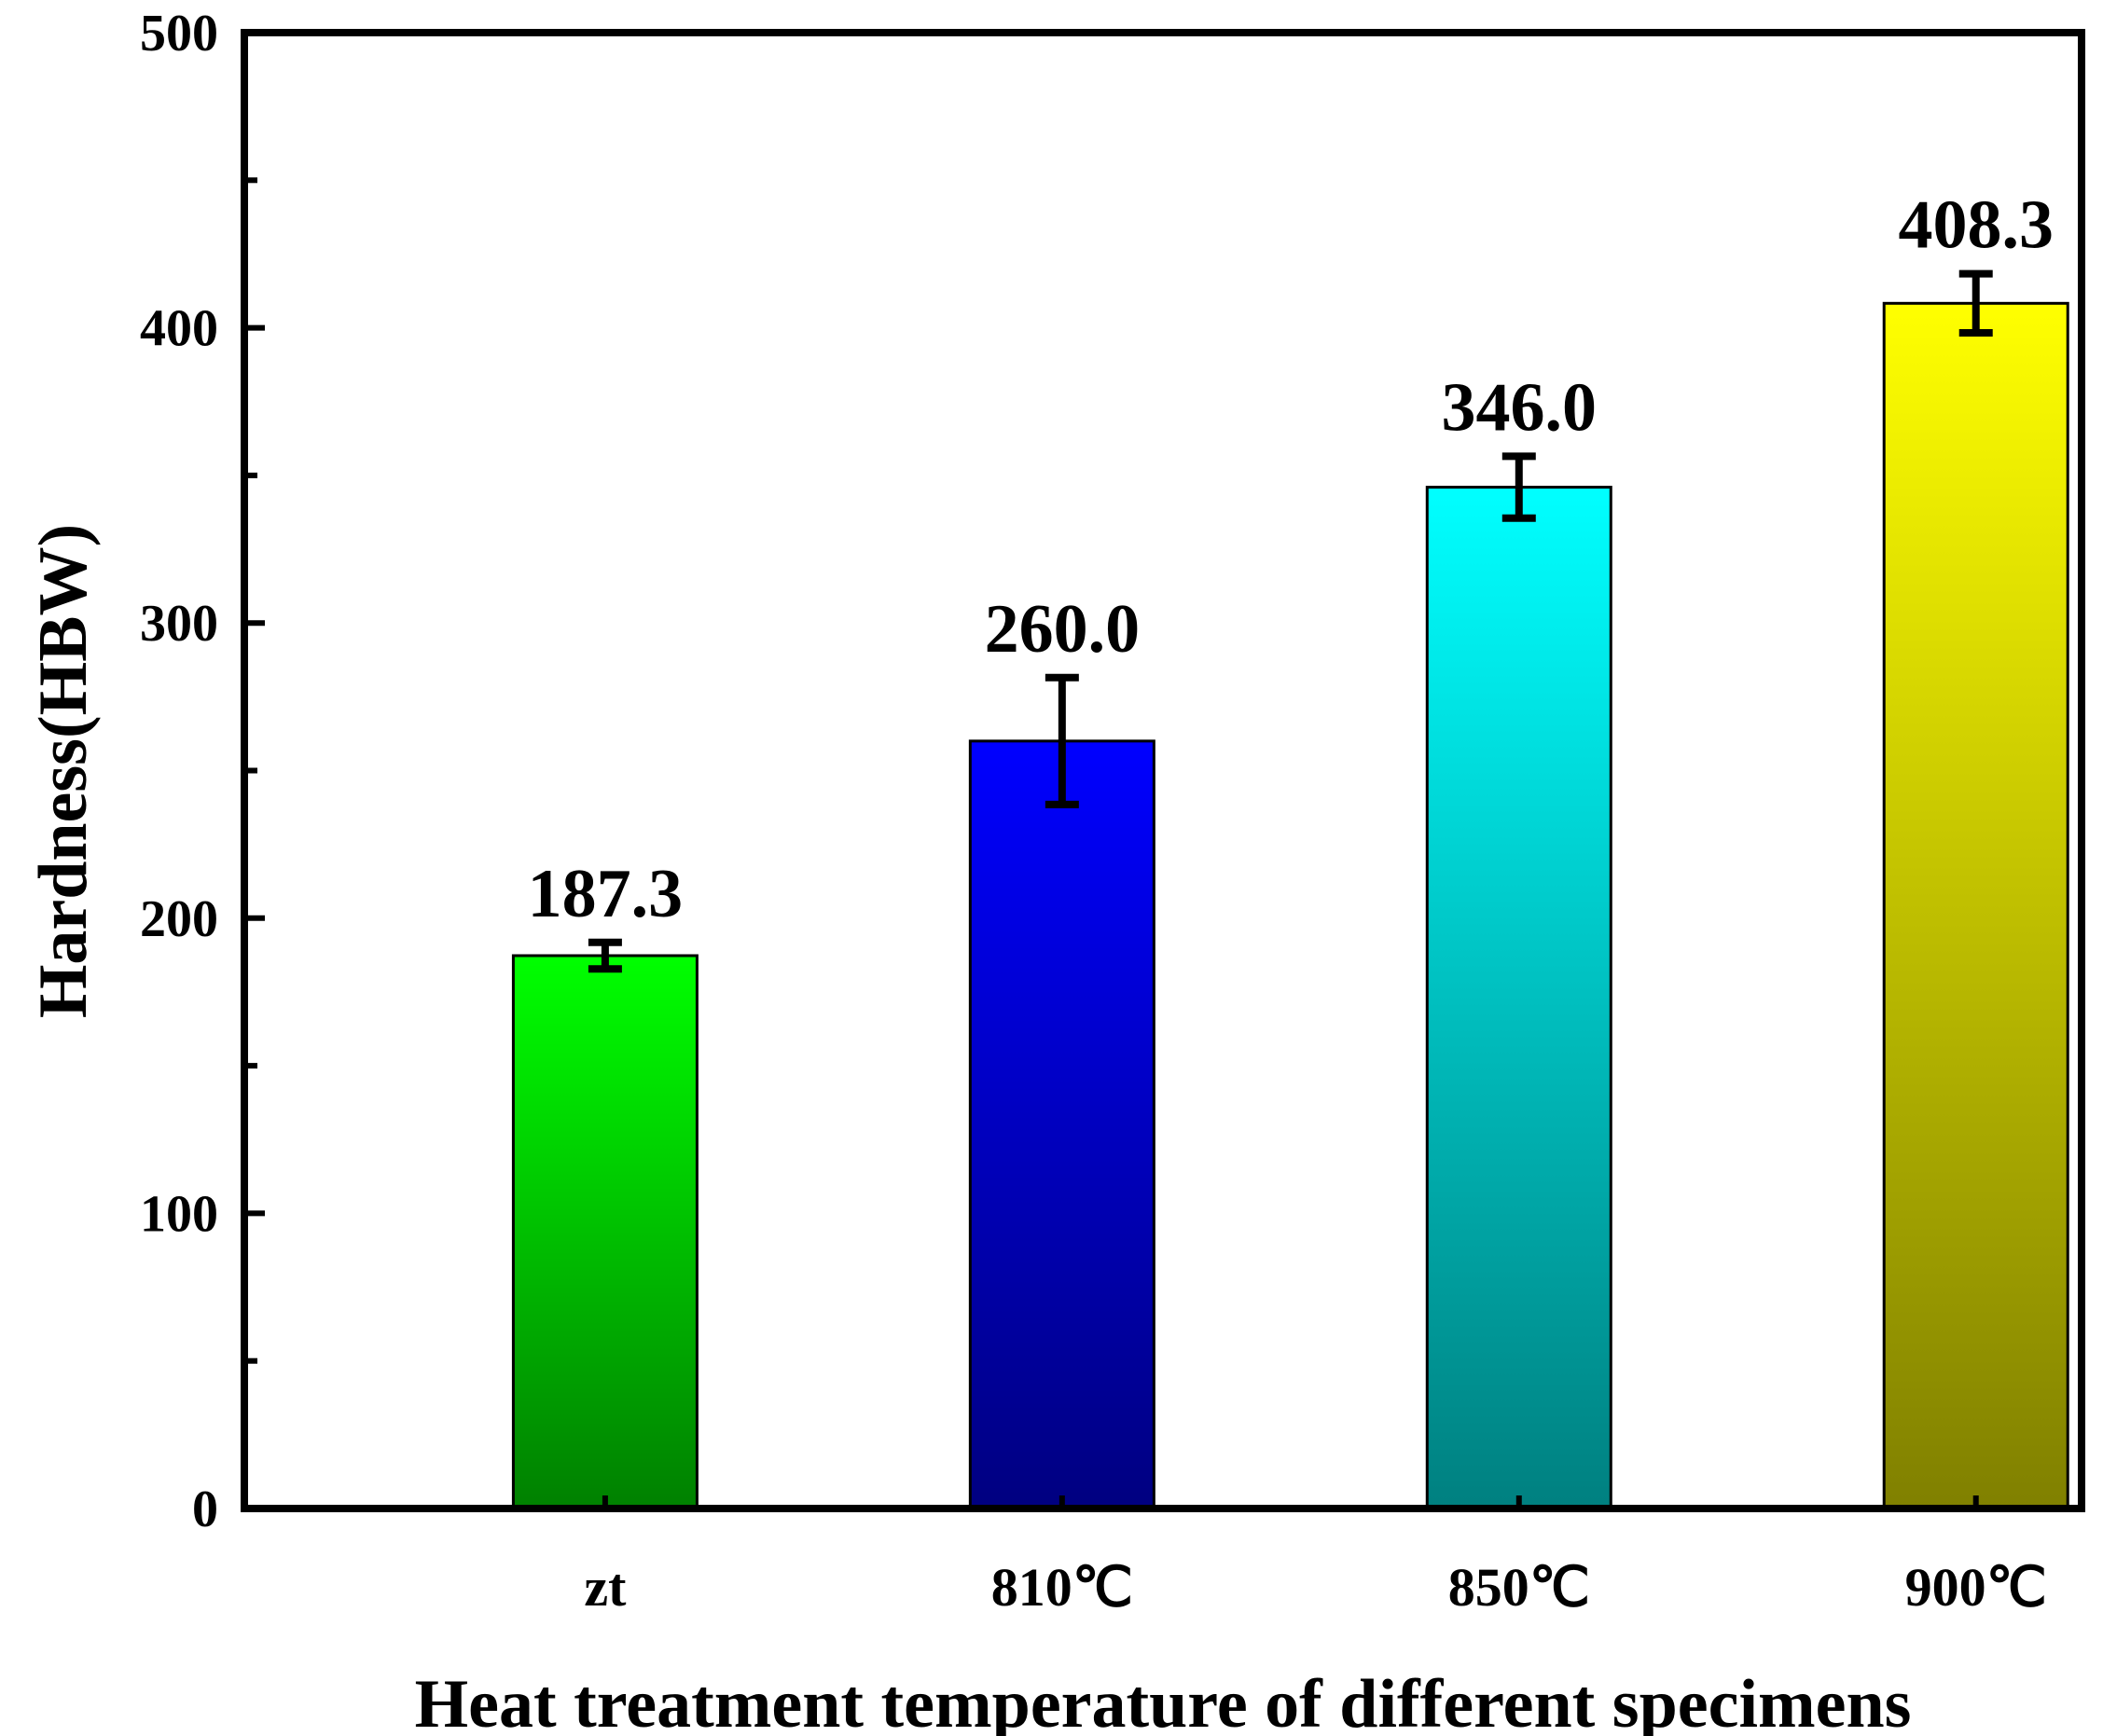  I want to click on y-tick-label-4: 400, so click(179, 329).